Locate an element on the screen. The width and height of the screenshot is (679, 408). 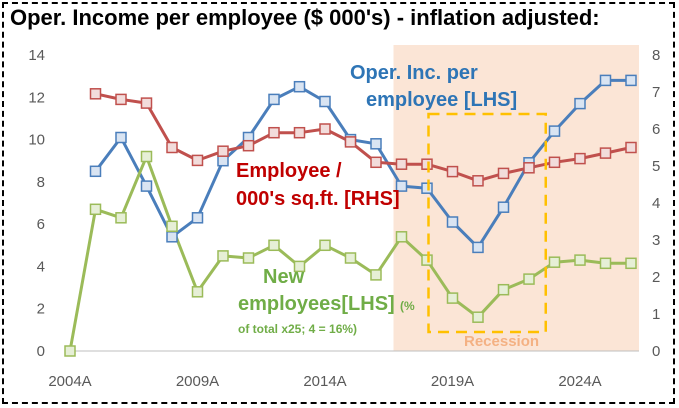
right-tick-label: 3 is located at coordinates (656, 240).